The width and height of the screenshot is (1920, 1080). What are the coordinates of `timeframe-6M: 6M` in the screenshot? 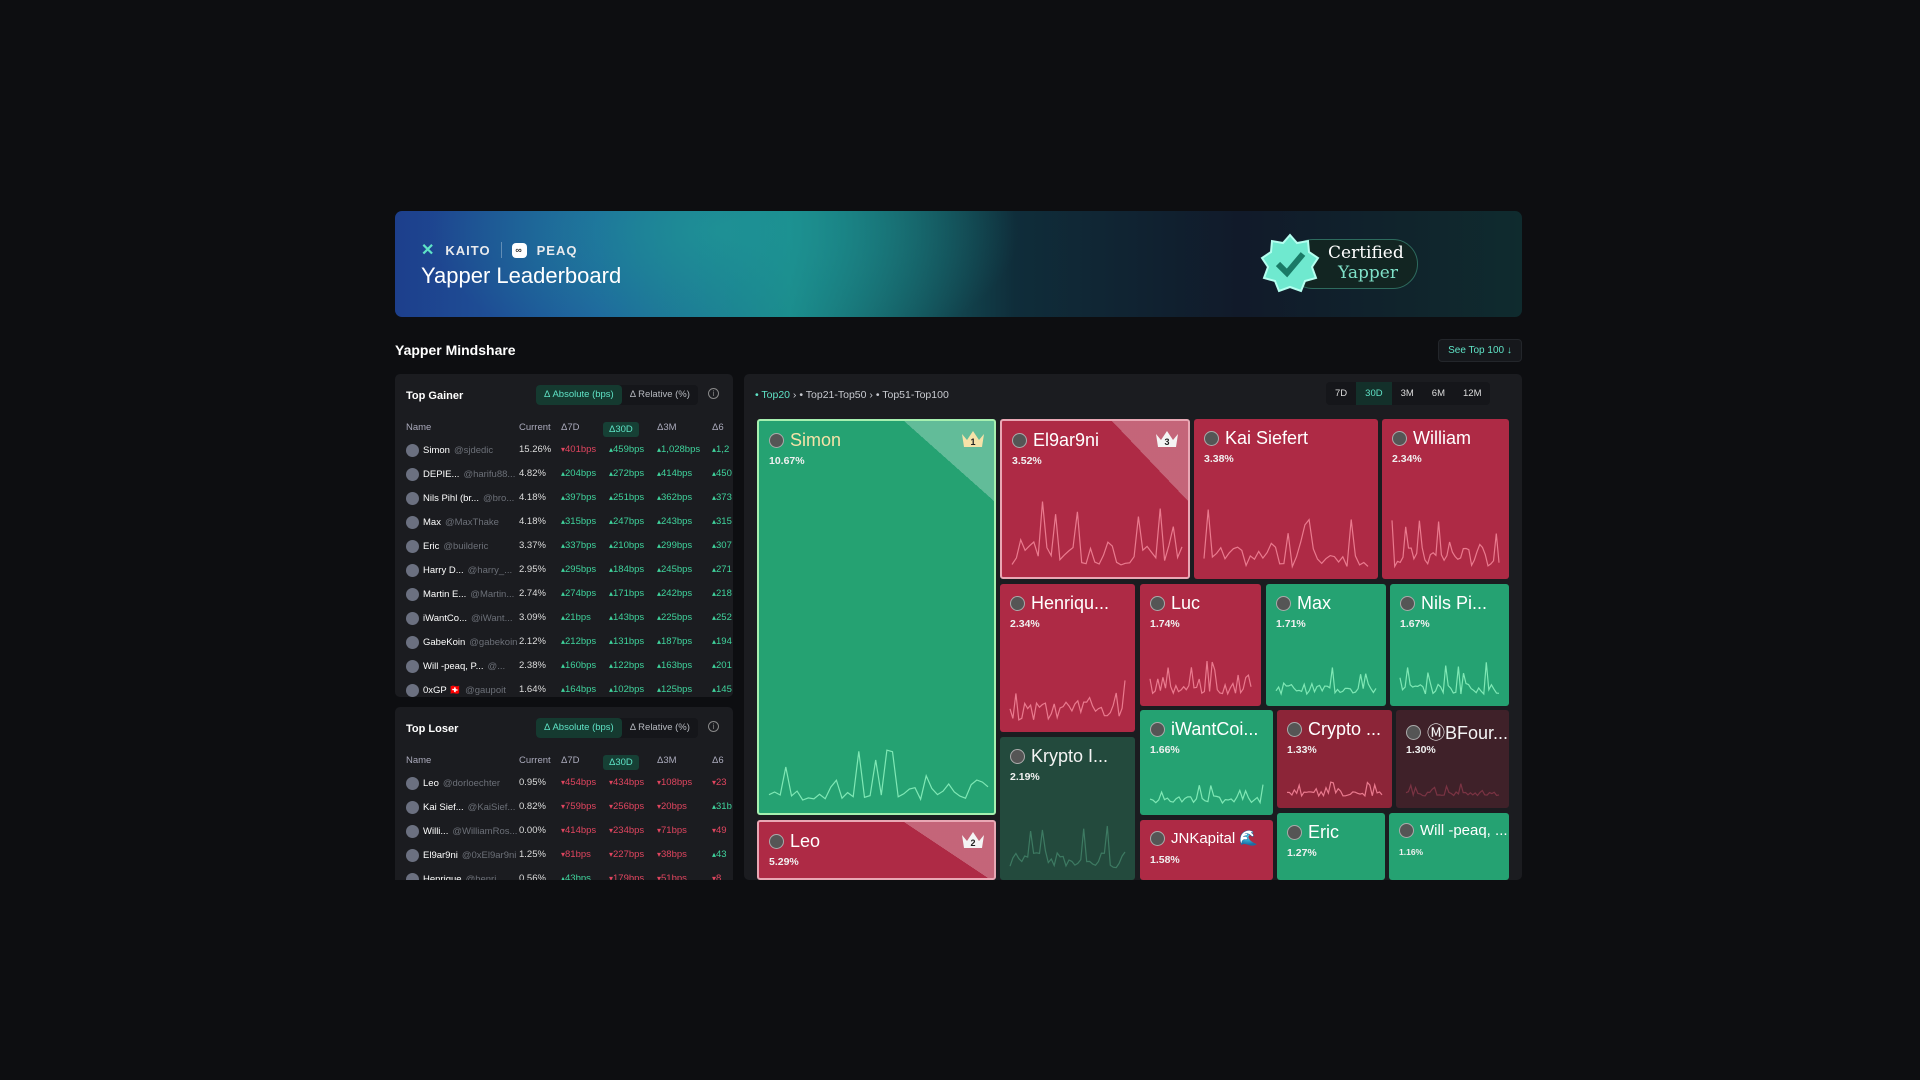 It's located at (1438, 393).